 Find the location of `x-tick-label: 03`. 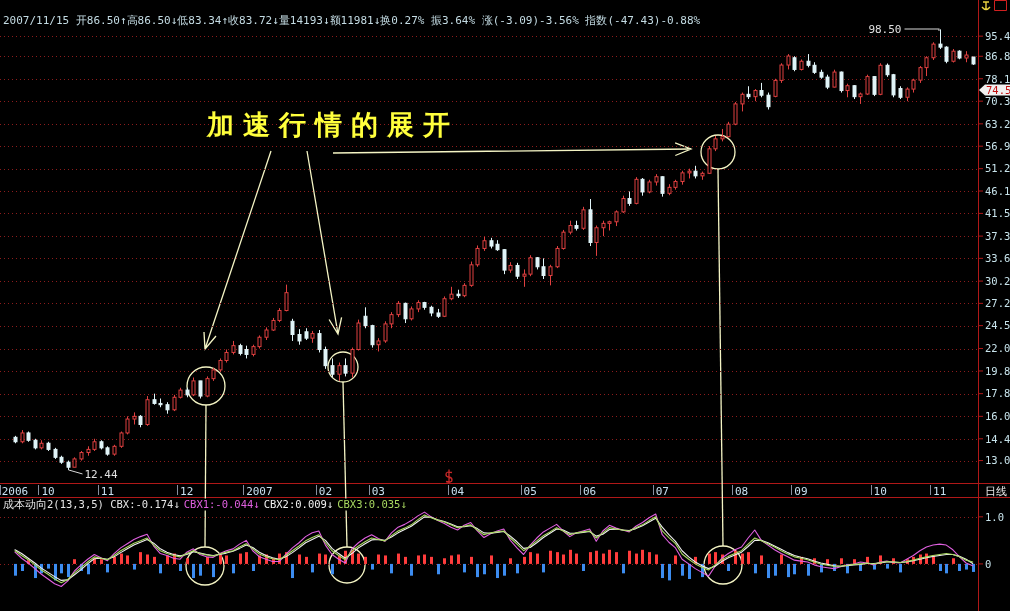

x-tick-label: 03 is located at coordinates (378, 491).